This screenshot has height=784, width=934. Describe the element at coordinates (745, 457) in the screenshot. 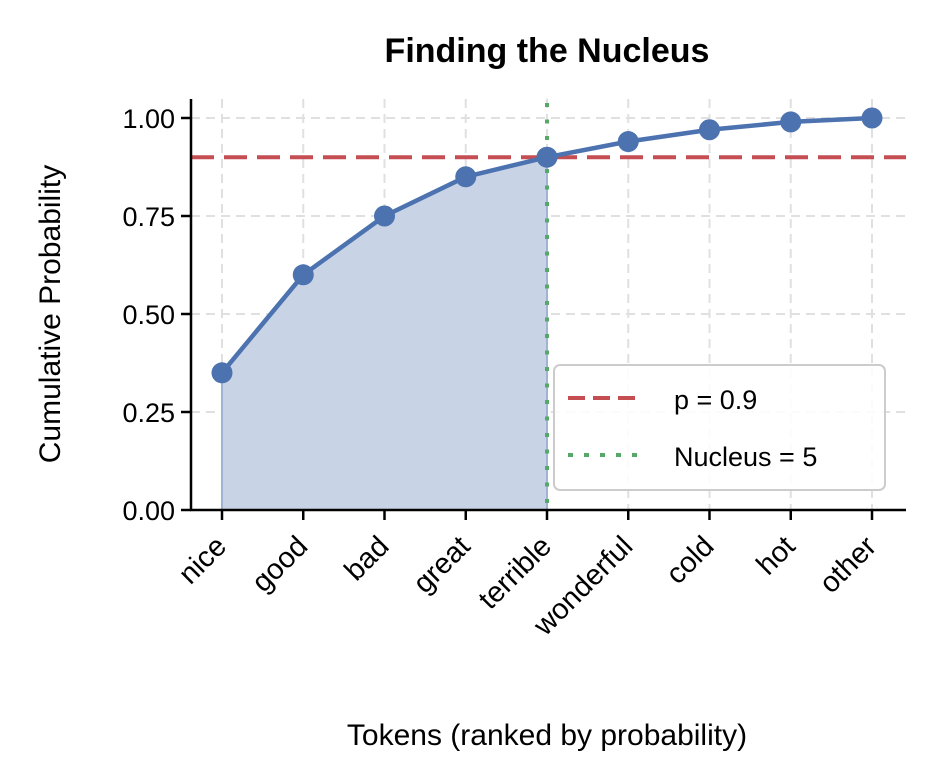

I see `legend-label-nucleus: Nucleus = 5` at that location.